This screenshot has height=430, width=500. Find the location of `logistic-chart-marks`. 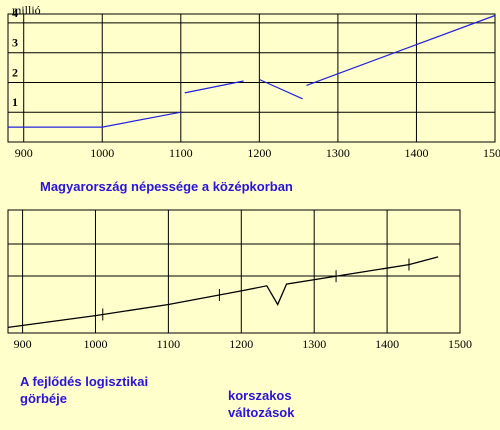

logistic-chart-marks is located at coordinates (256, 289).